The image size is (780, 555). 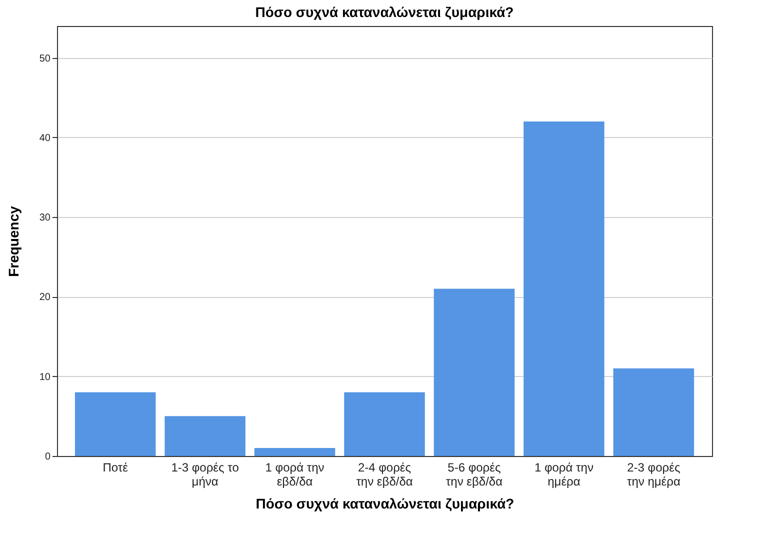 I want to click on x-tick-label: 1 φορά την εβδ/δα, so click(x=294, y=474).